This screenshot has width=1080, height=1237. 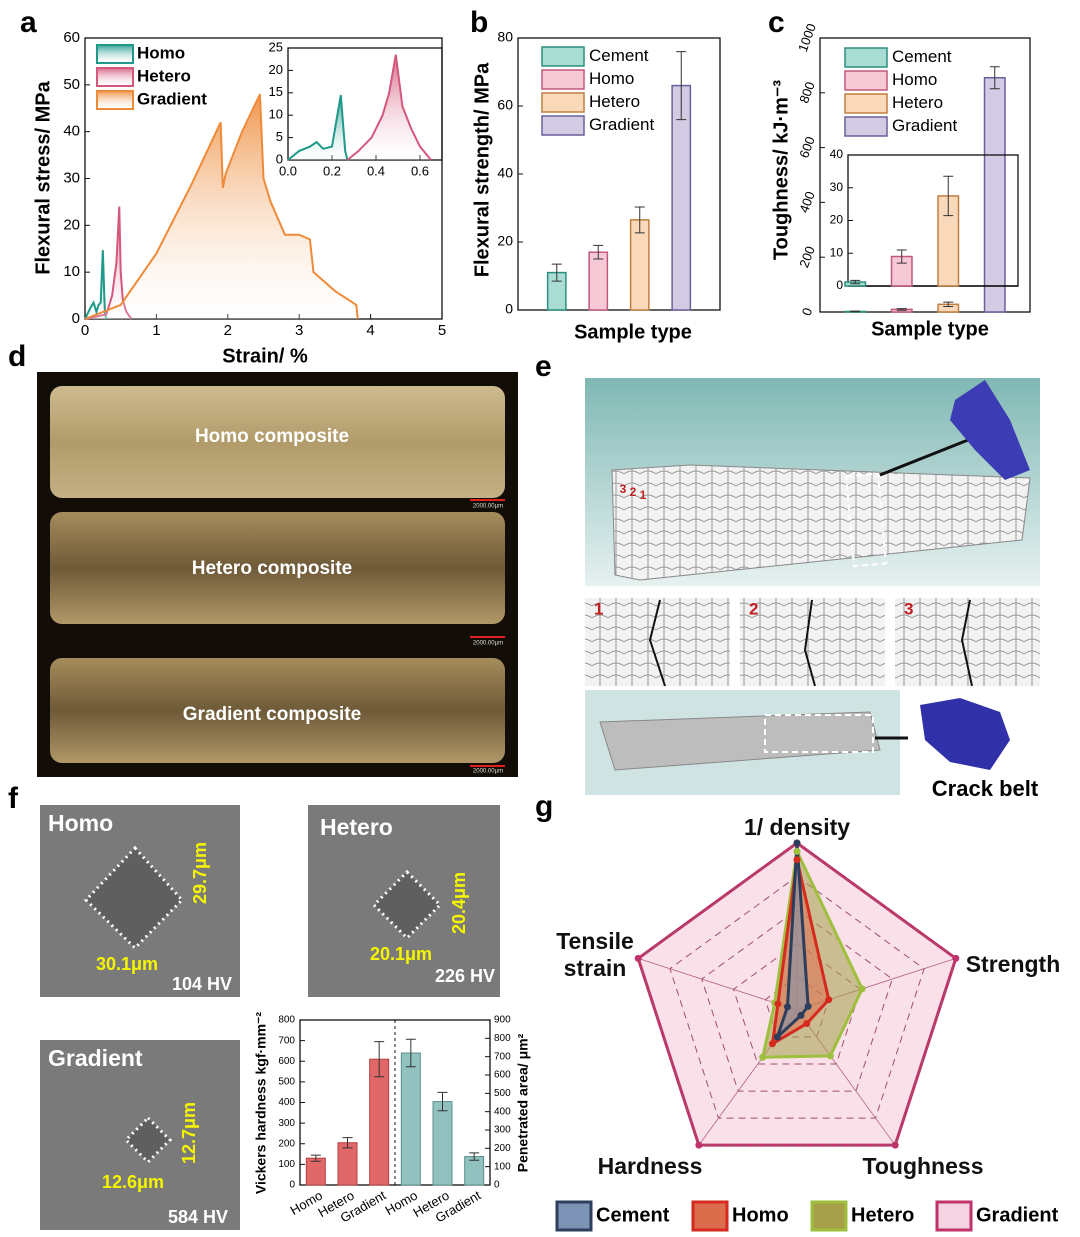 I want to click on x-tick-label: 5, so click(x=442, y=330).